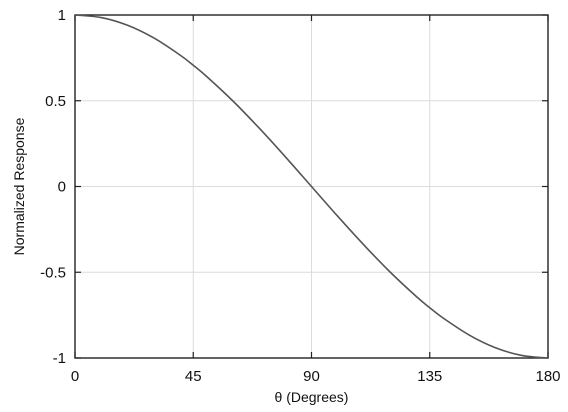 This screenshot has height=412, width=568. What do you see at coordinates (55, 101) in the screenshot?
I see `y-tick-label: 0.5` at bounding box center [55, 101].